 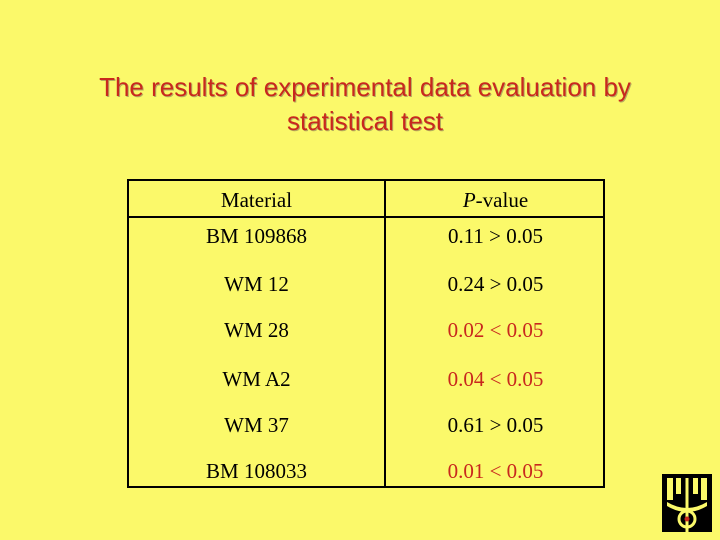 What do you see at coordinates (256, 284) in the screenshot?
I see `material-cell: WM 12` at bounding box center [256, 284].